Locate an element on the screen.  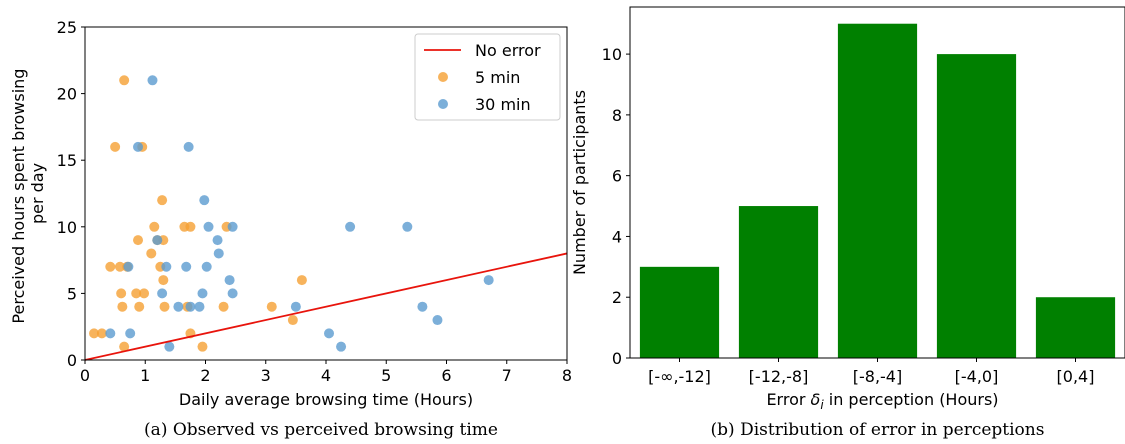
bar-y-axis-label: Number of participants is located at coordinates (579, 182).